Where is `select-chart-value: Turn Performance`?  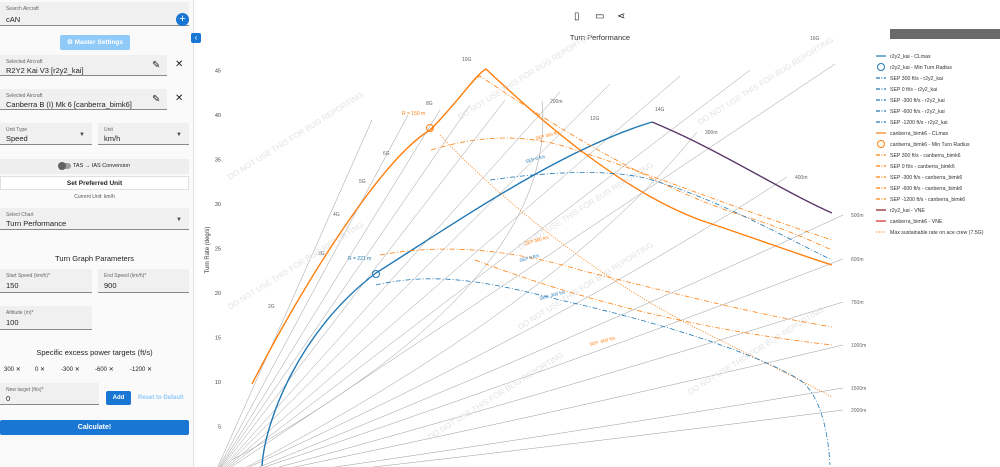
select-chart-value: Turn Performance is located at coordinates (36, 223).